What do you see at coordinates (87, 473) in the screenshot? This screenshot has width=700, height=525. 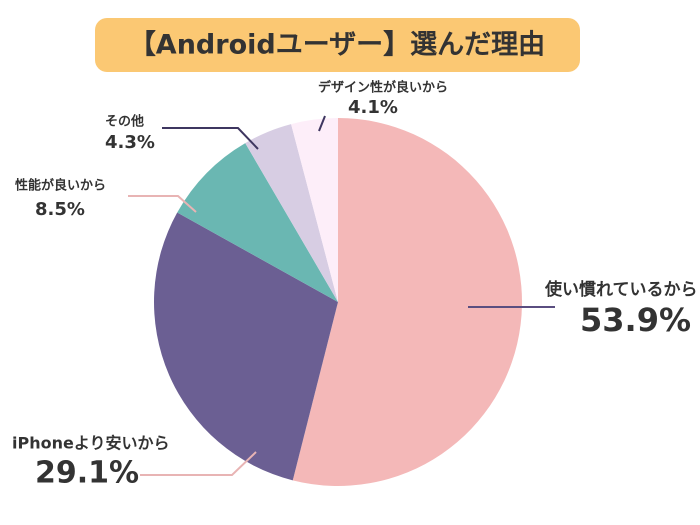 I see `value-label: 29.1%` at bounding box center [87, 473].